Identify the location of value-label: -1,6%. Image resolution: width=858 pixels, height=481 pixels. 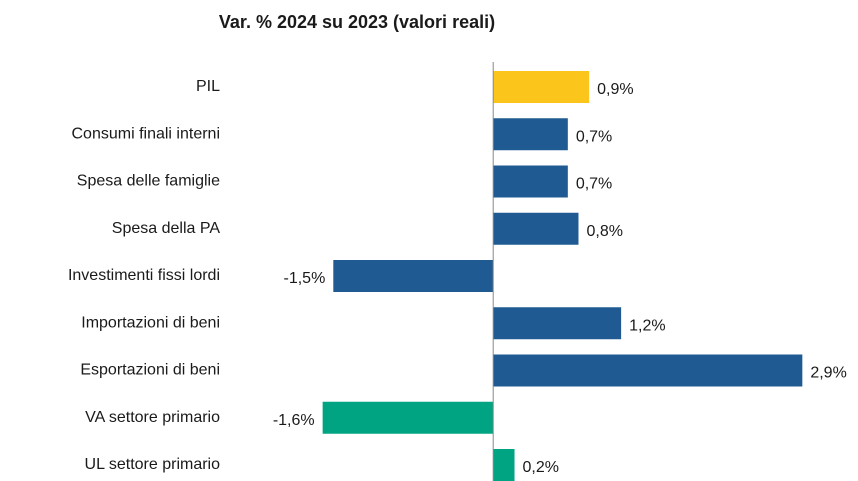
(294, 420).